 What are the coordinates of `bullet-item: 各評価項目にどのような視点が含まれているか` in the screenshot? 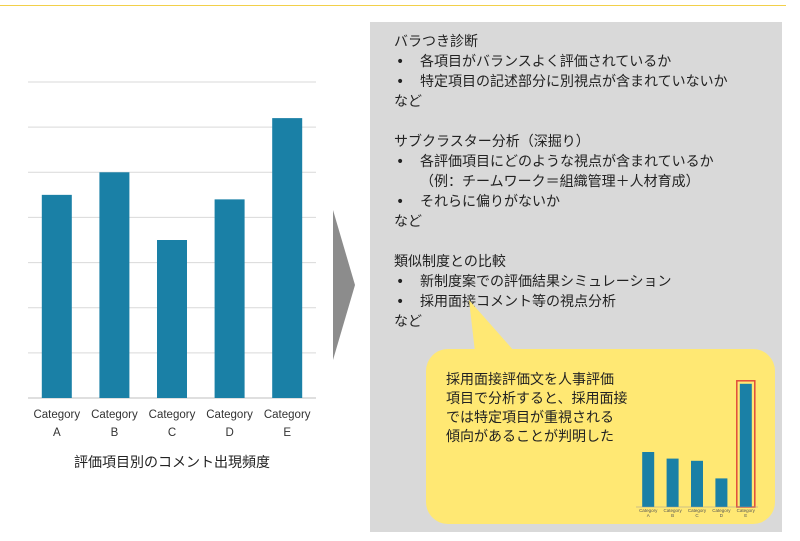 It's located at (584, 162).